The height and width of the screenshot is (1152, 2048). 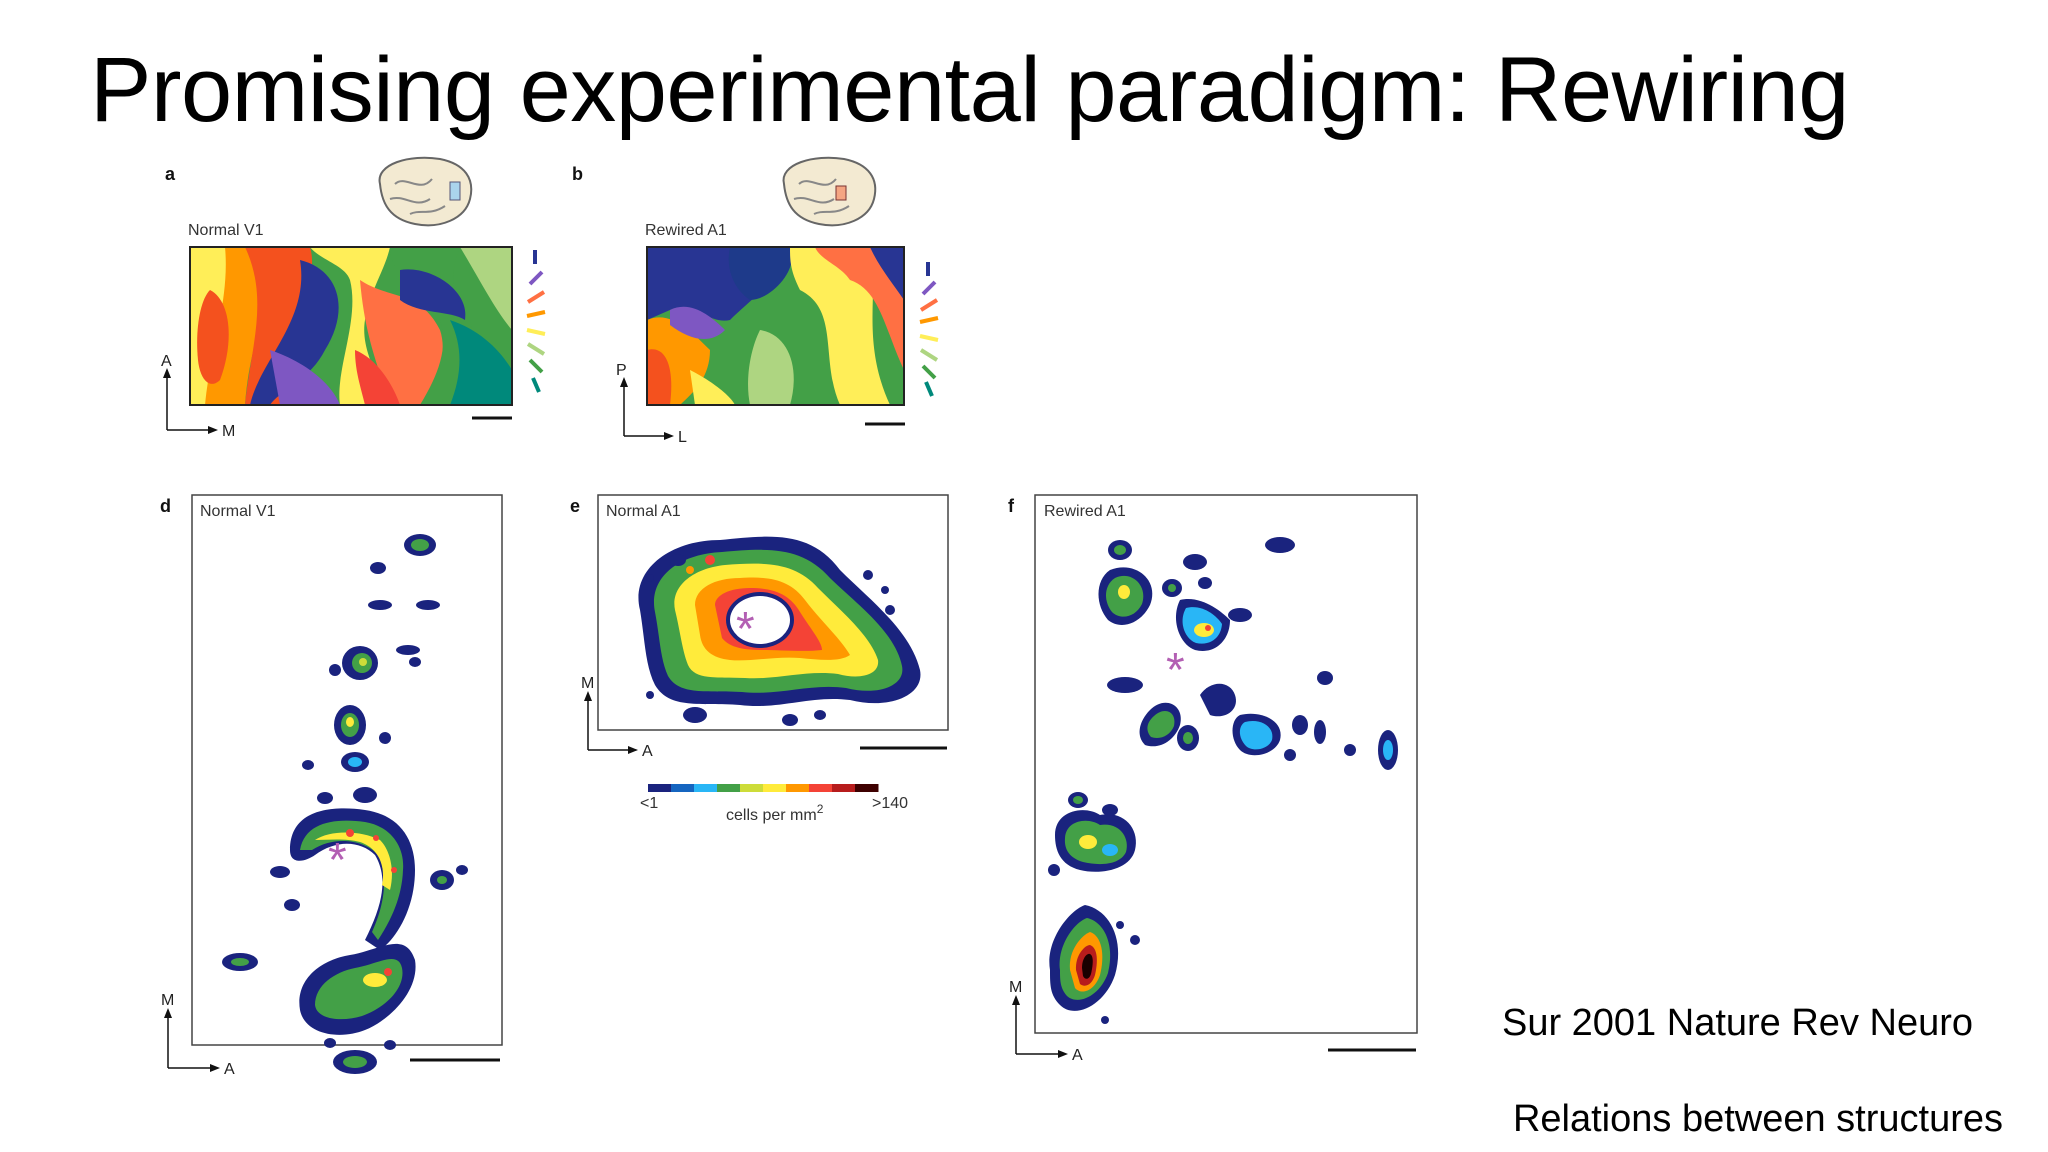 What do you see at coordinates (587, 683) in the screenshot?
I see `axis-up-e: M` at bounding box center [587, 683].